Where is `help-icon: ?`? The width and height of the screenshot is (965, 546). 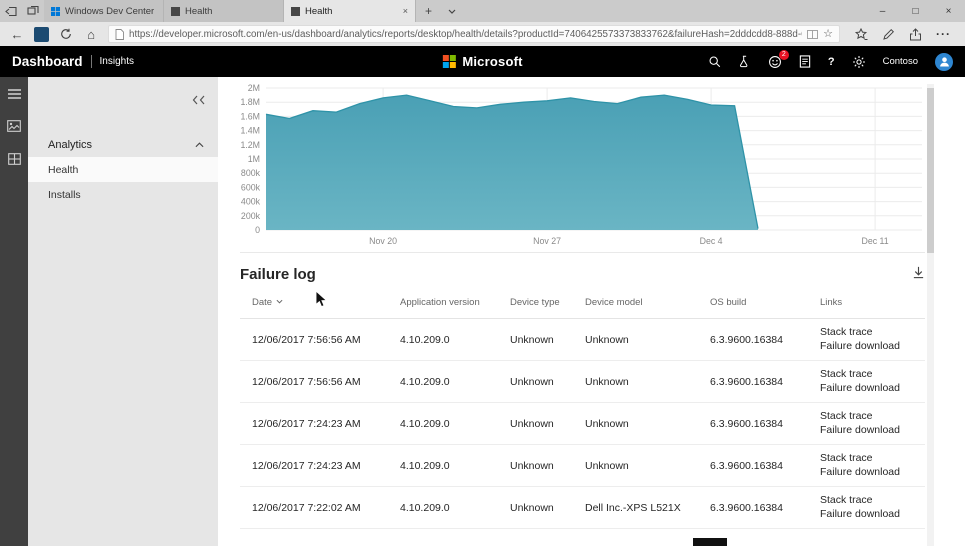 help-icon: ? is located at coordinates (831, 61).